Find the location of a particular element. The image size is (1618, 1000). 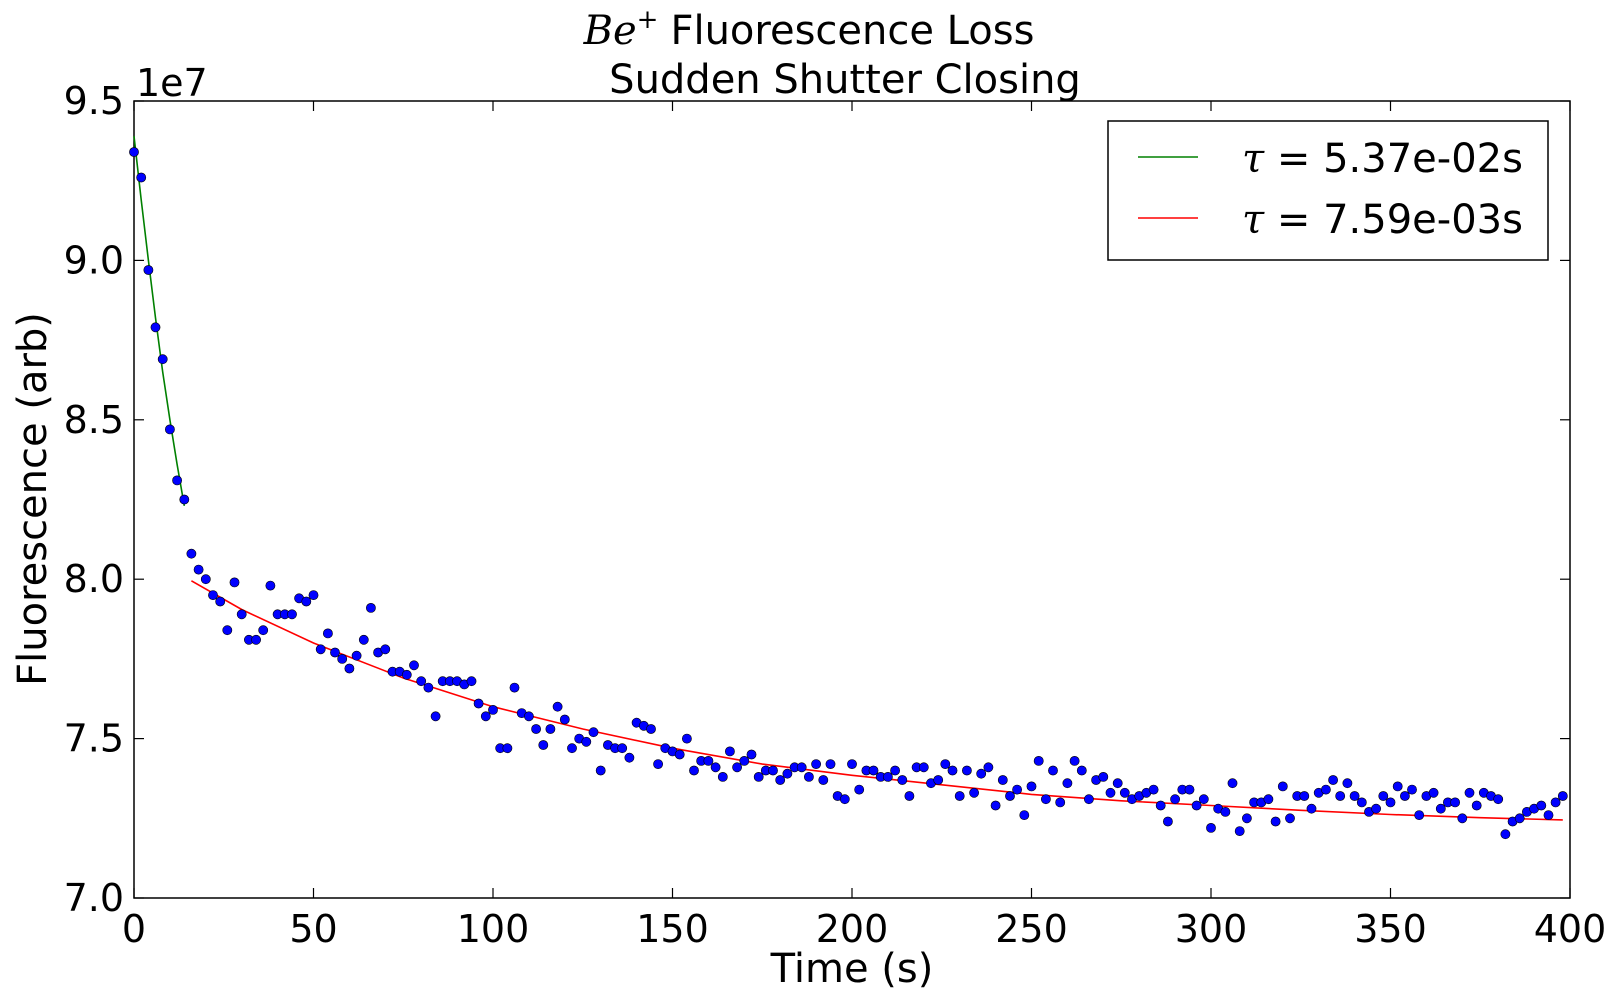

y-tick-label-8.0: 8.0 is located at coordinates (94, 579).